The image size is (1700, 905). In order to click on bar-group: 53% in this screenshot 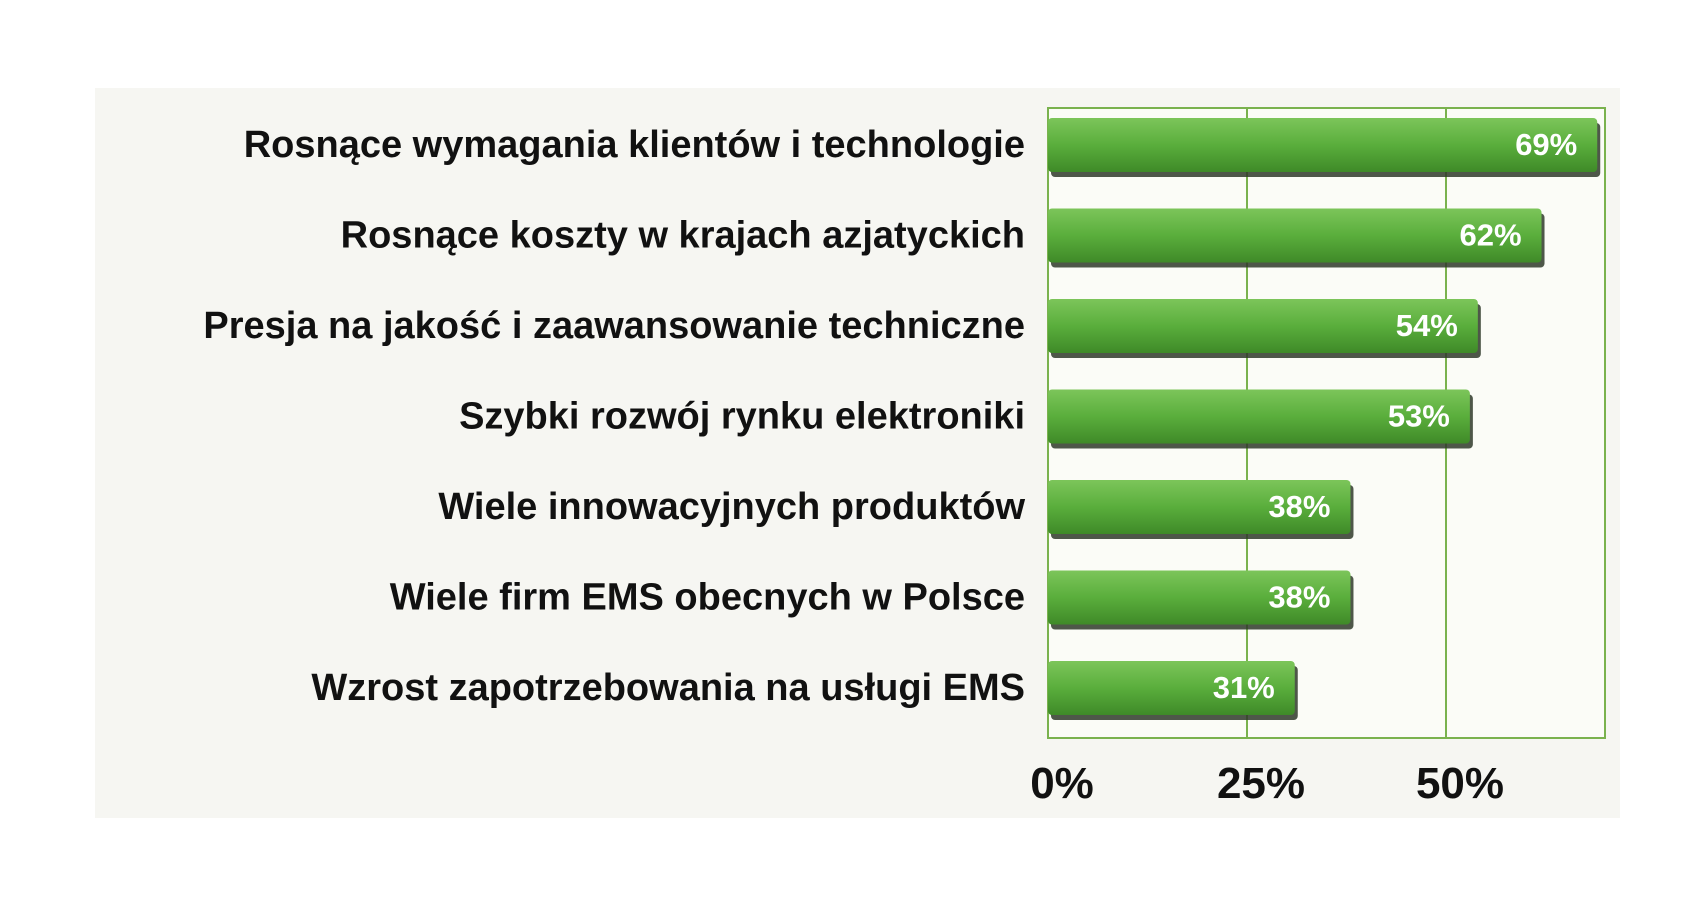, I will do `click(1260, 419)`.